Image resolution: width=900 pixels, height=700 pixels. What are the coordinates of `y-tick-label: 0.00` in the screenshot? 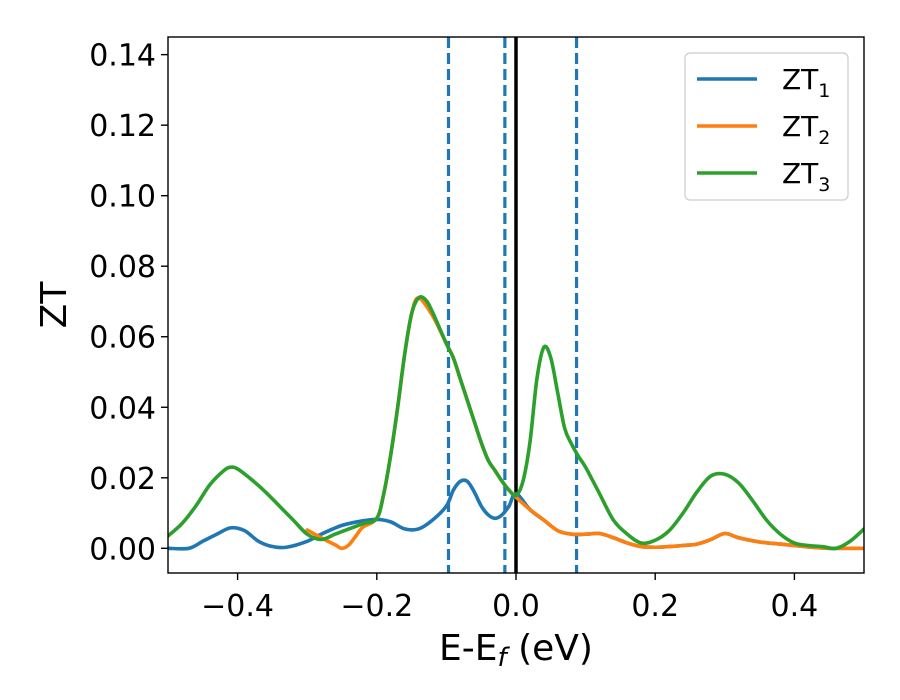 It's located at (122, 549).